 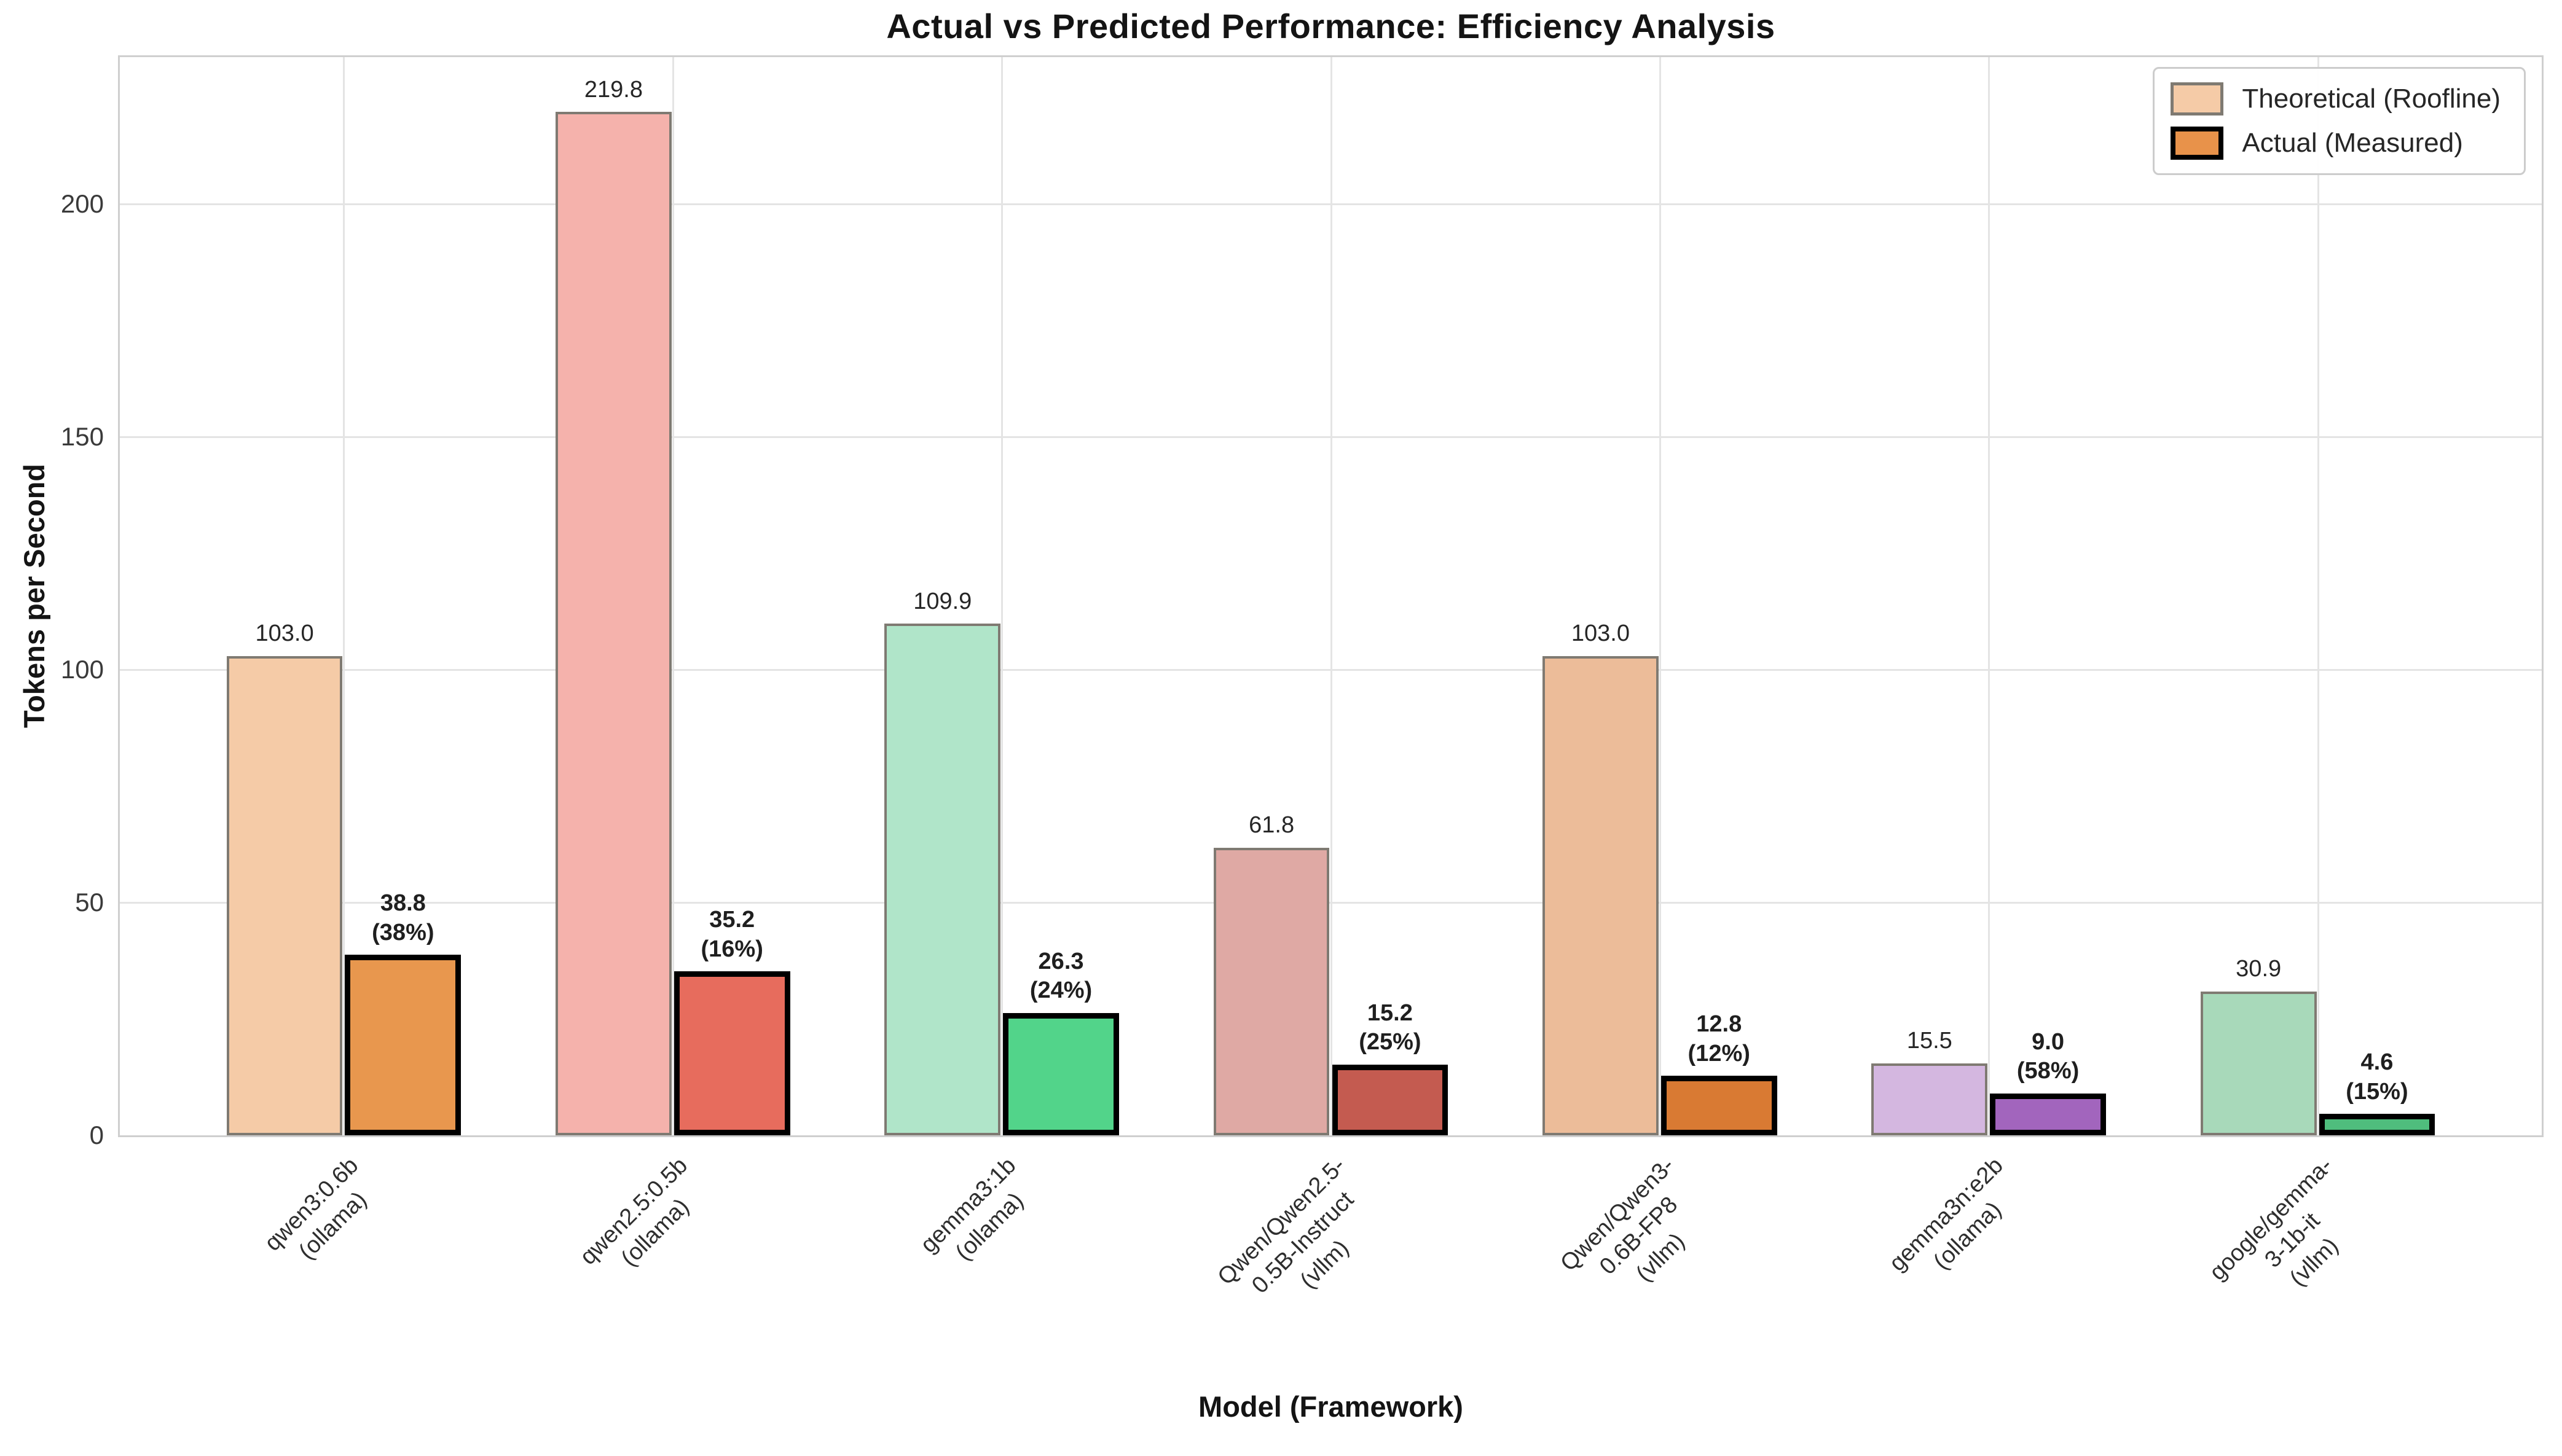 I want to click on actual-swatch-icon, so click(x=2197, y=143).